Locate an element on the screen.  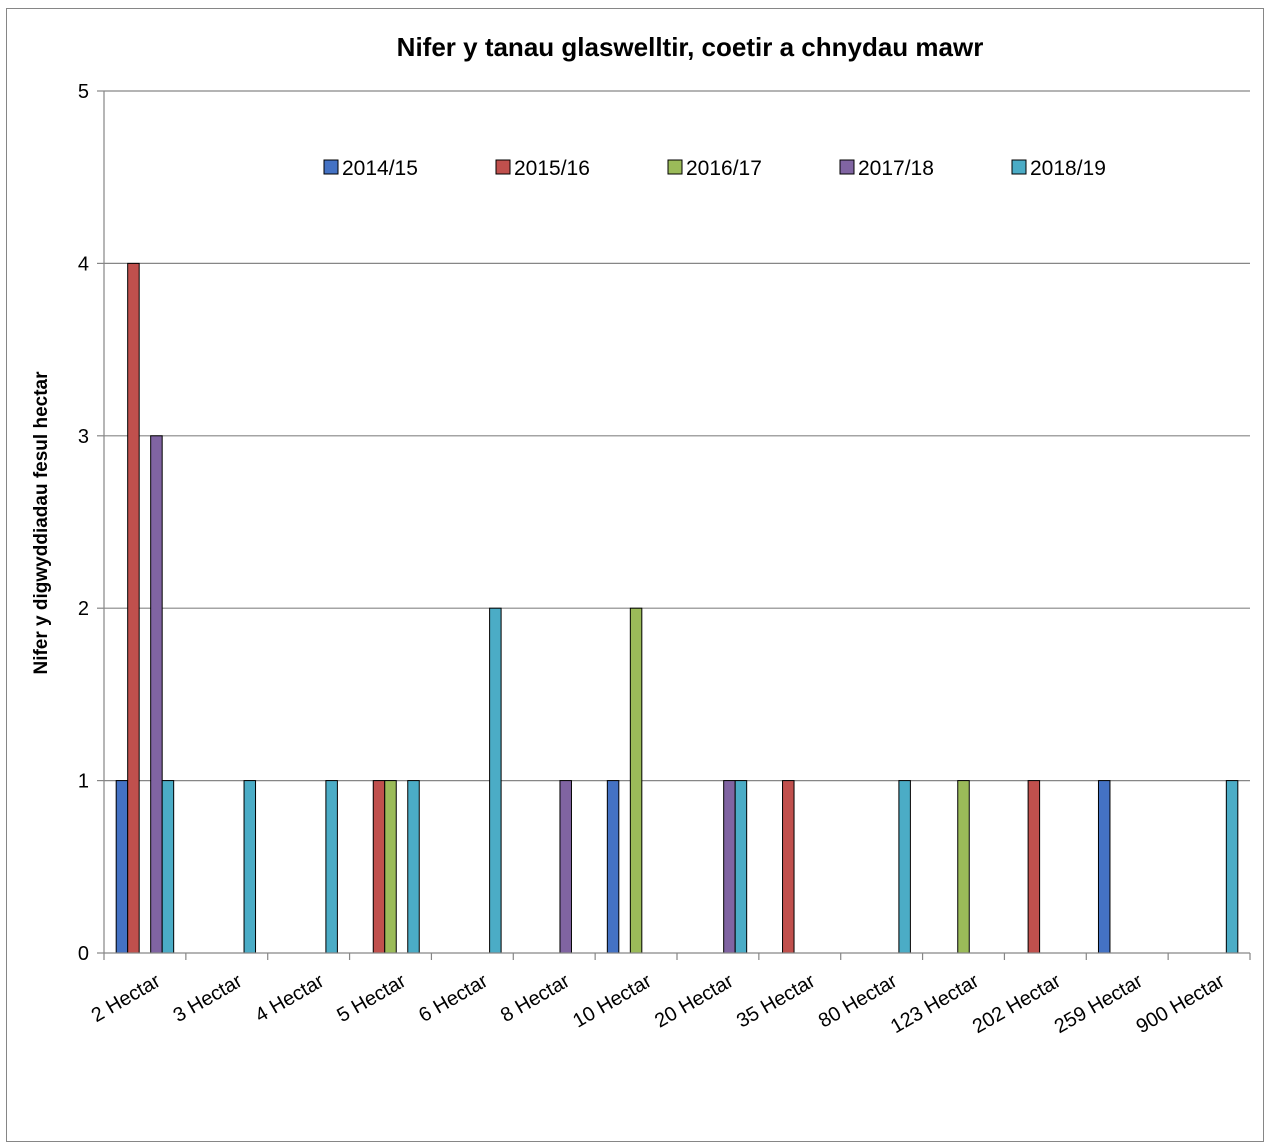
x-tick-label: 5 Hectar is located at coordinates (371, 998).